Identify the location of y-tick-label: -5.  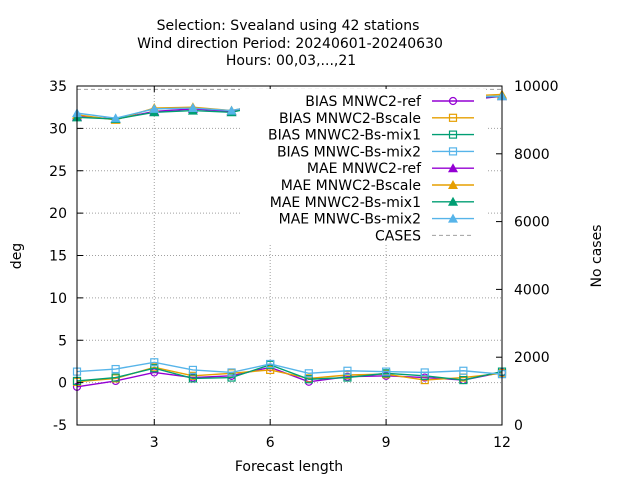
(60, 426).